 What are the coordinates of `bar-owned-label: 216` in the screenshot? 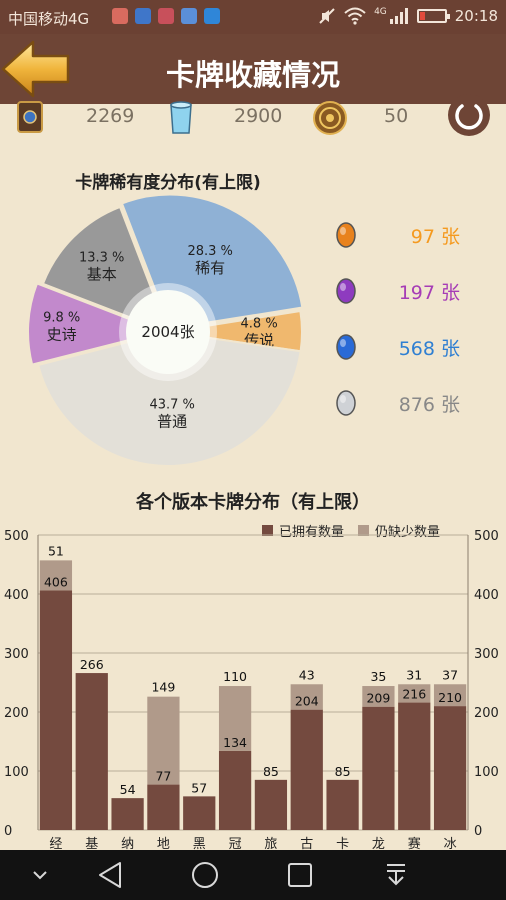 It's located at (414, 694).